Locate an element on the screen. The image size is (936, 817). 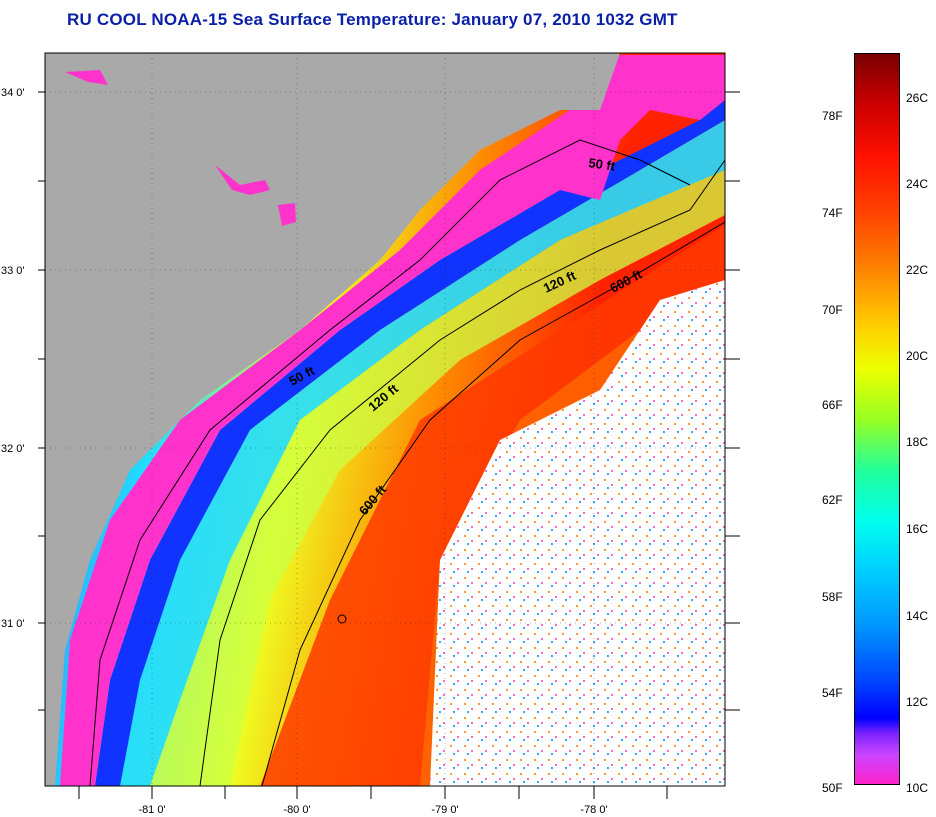
contour-ring is located at coordinates (342, 619).